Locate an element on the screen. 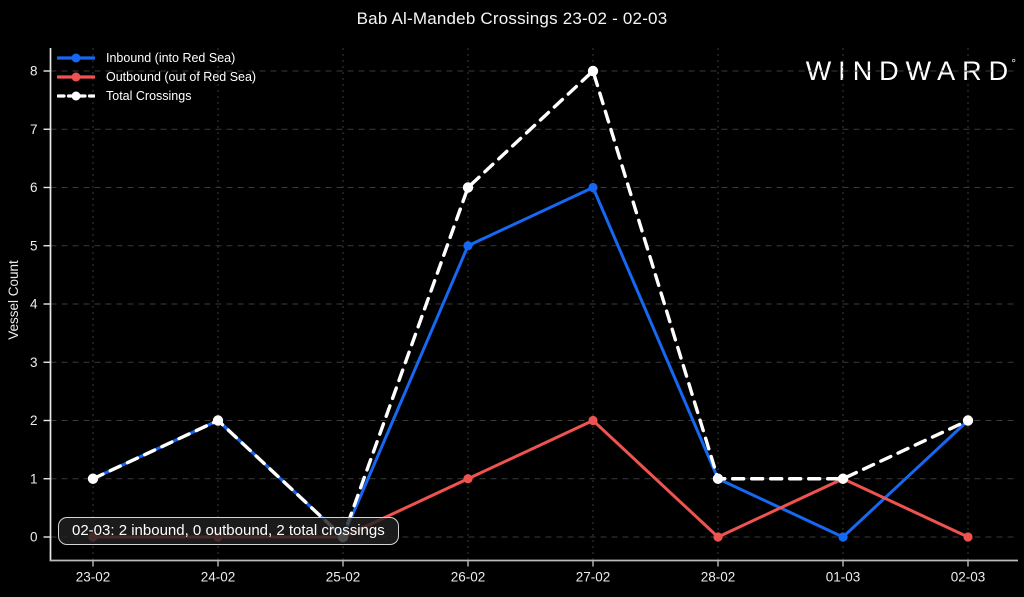  legend-swatch-total-icon is located at coordinates (76, 96).